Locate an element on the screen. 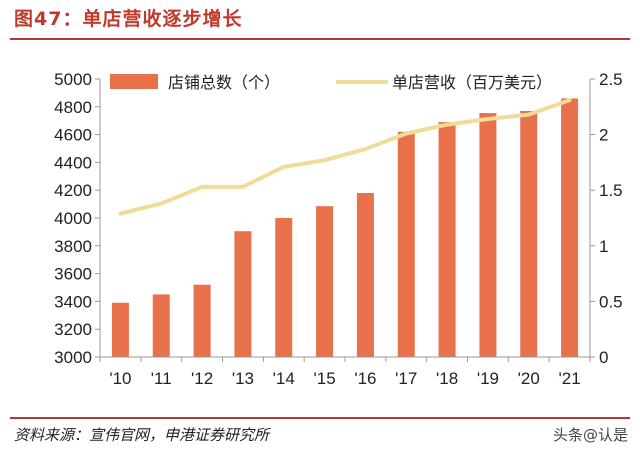 This screenshot has width=640, height=458. left-tick-label-3: 3600 is located at coordinates (73, 274).